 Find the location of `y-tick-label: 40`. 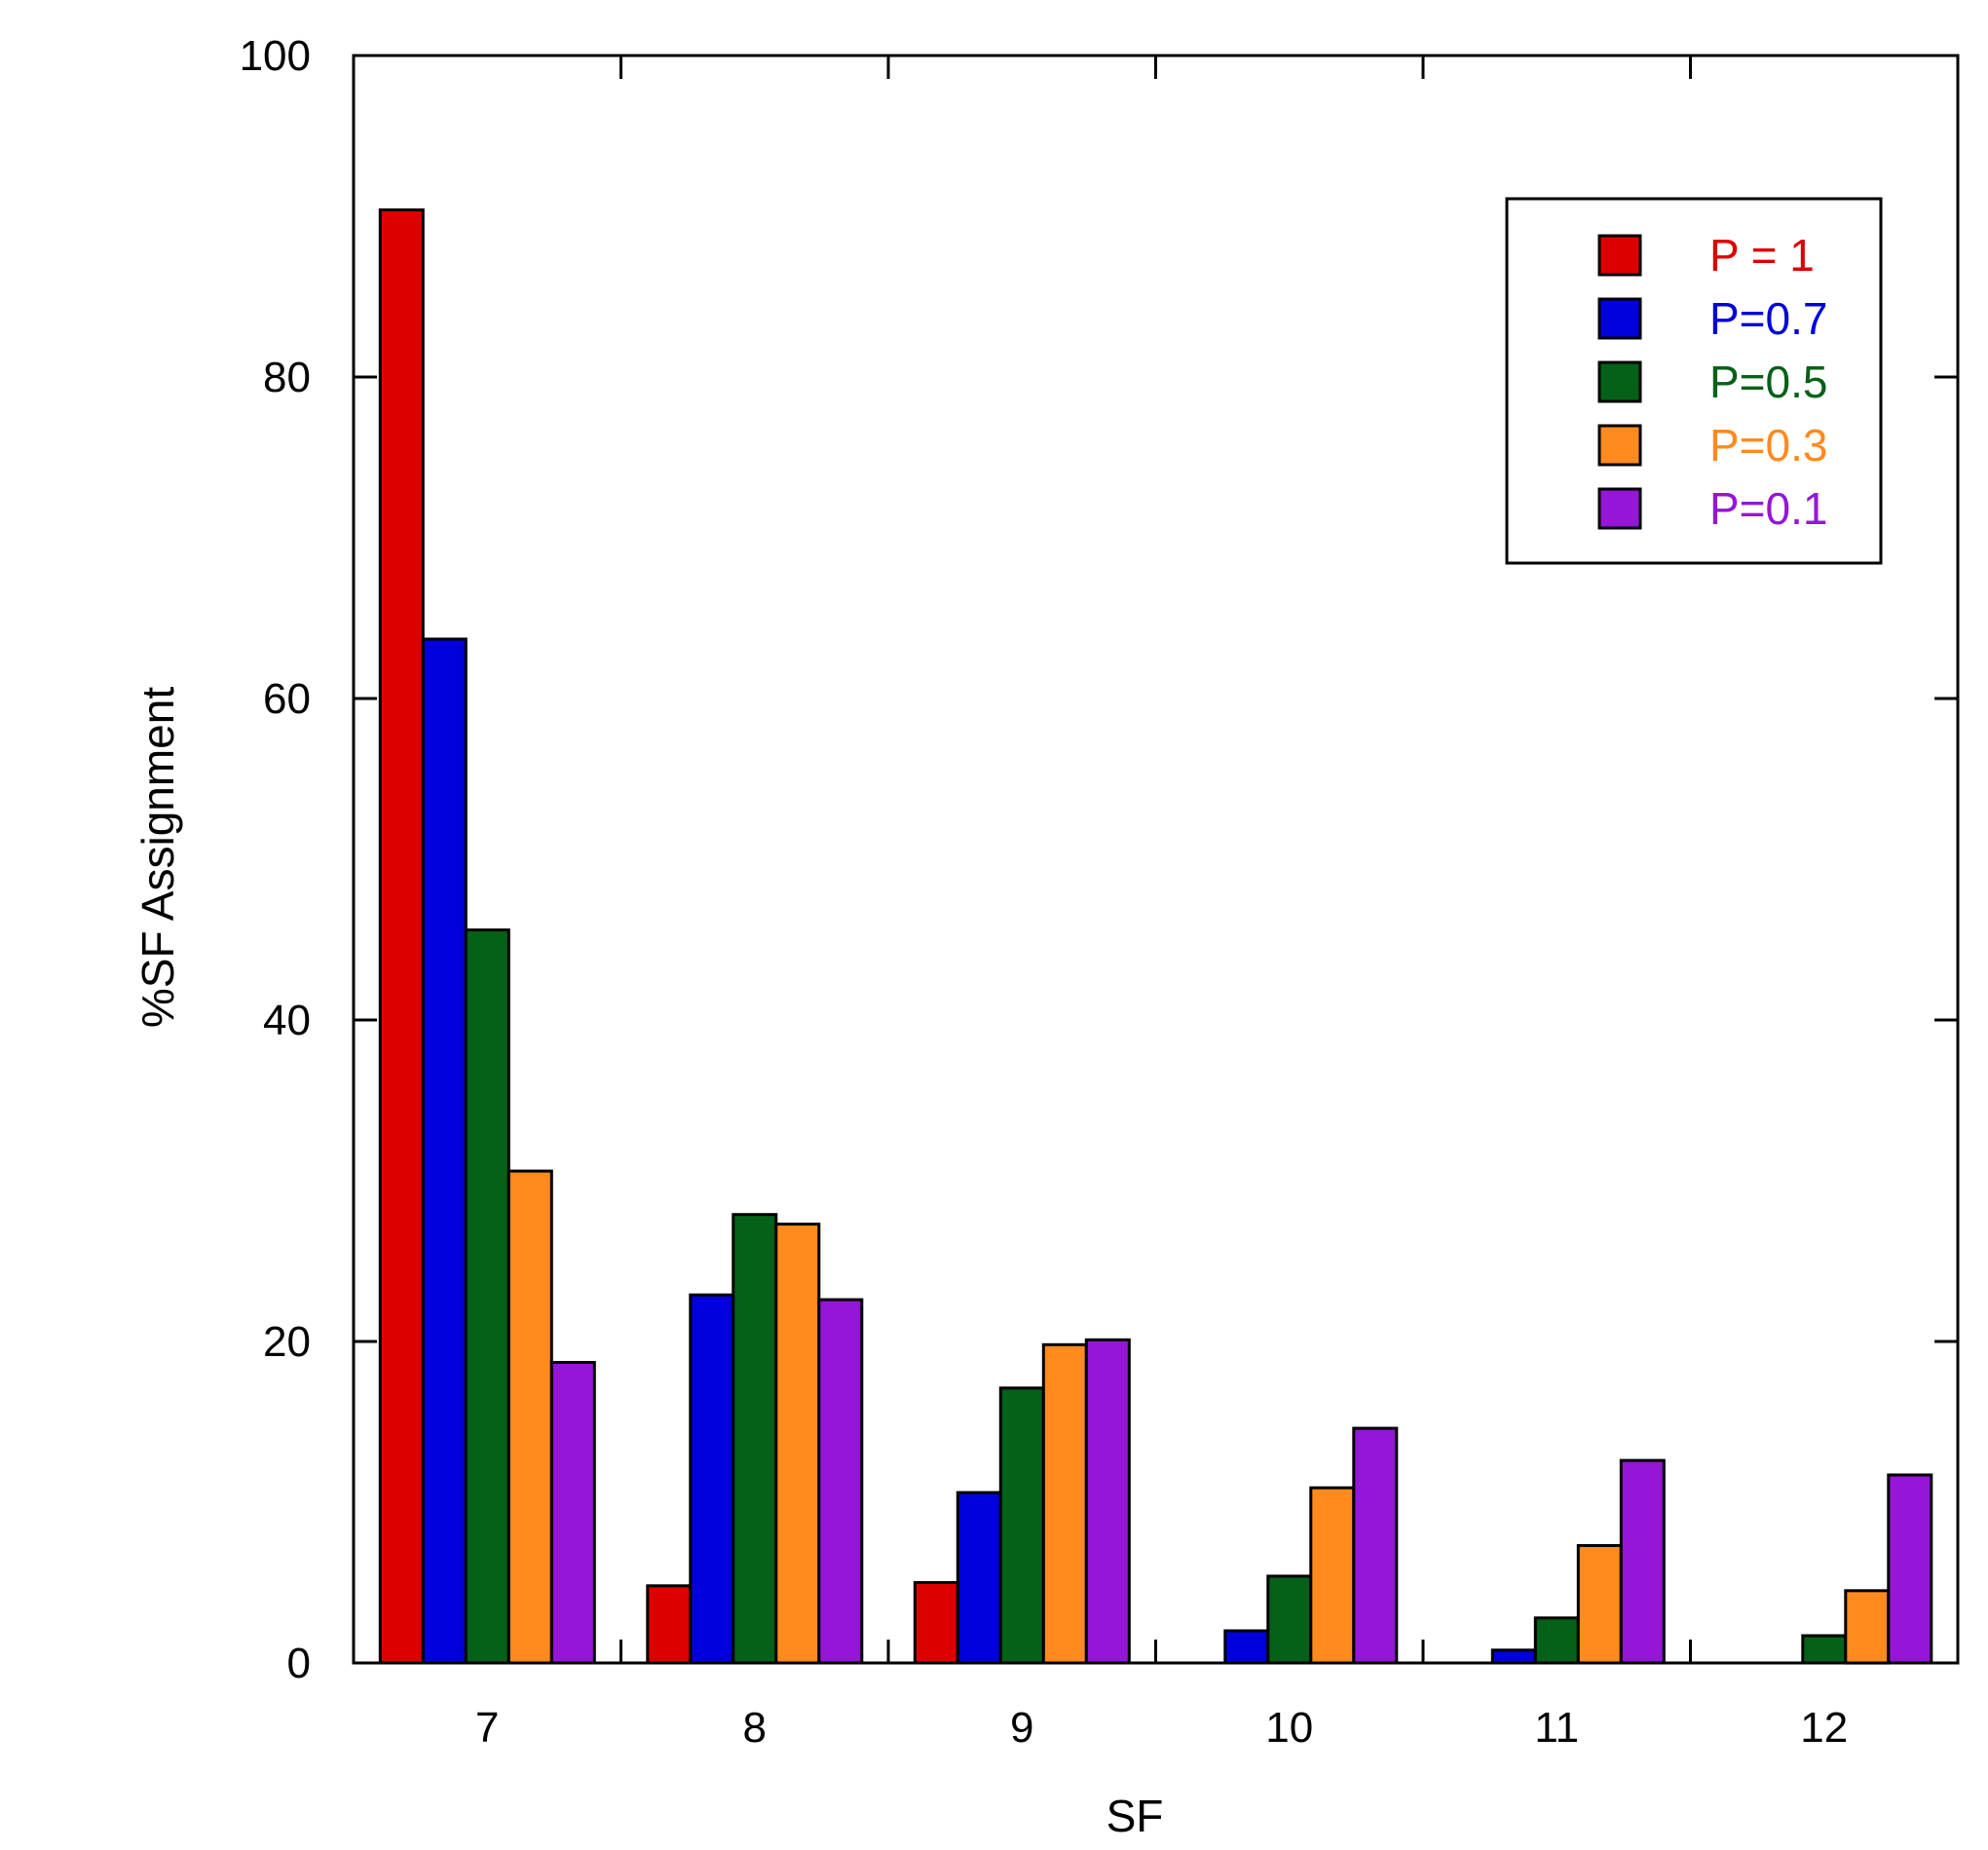

y-tick-label: 40 is located at coordinates (287, 1020).